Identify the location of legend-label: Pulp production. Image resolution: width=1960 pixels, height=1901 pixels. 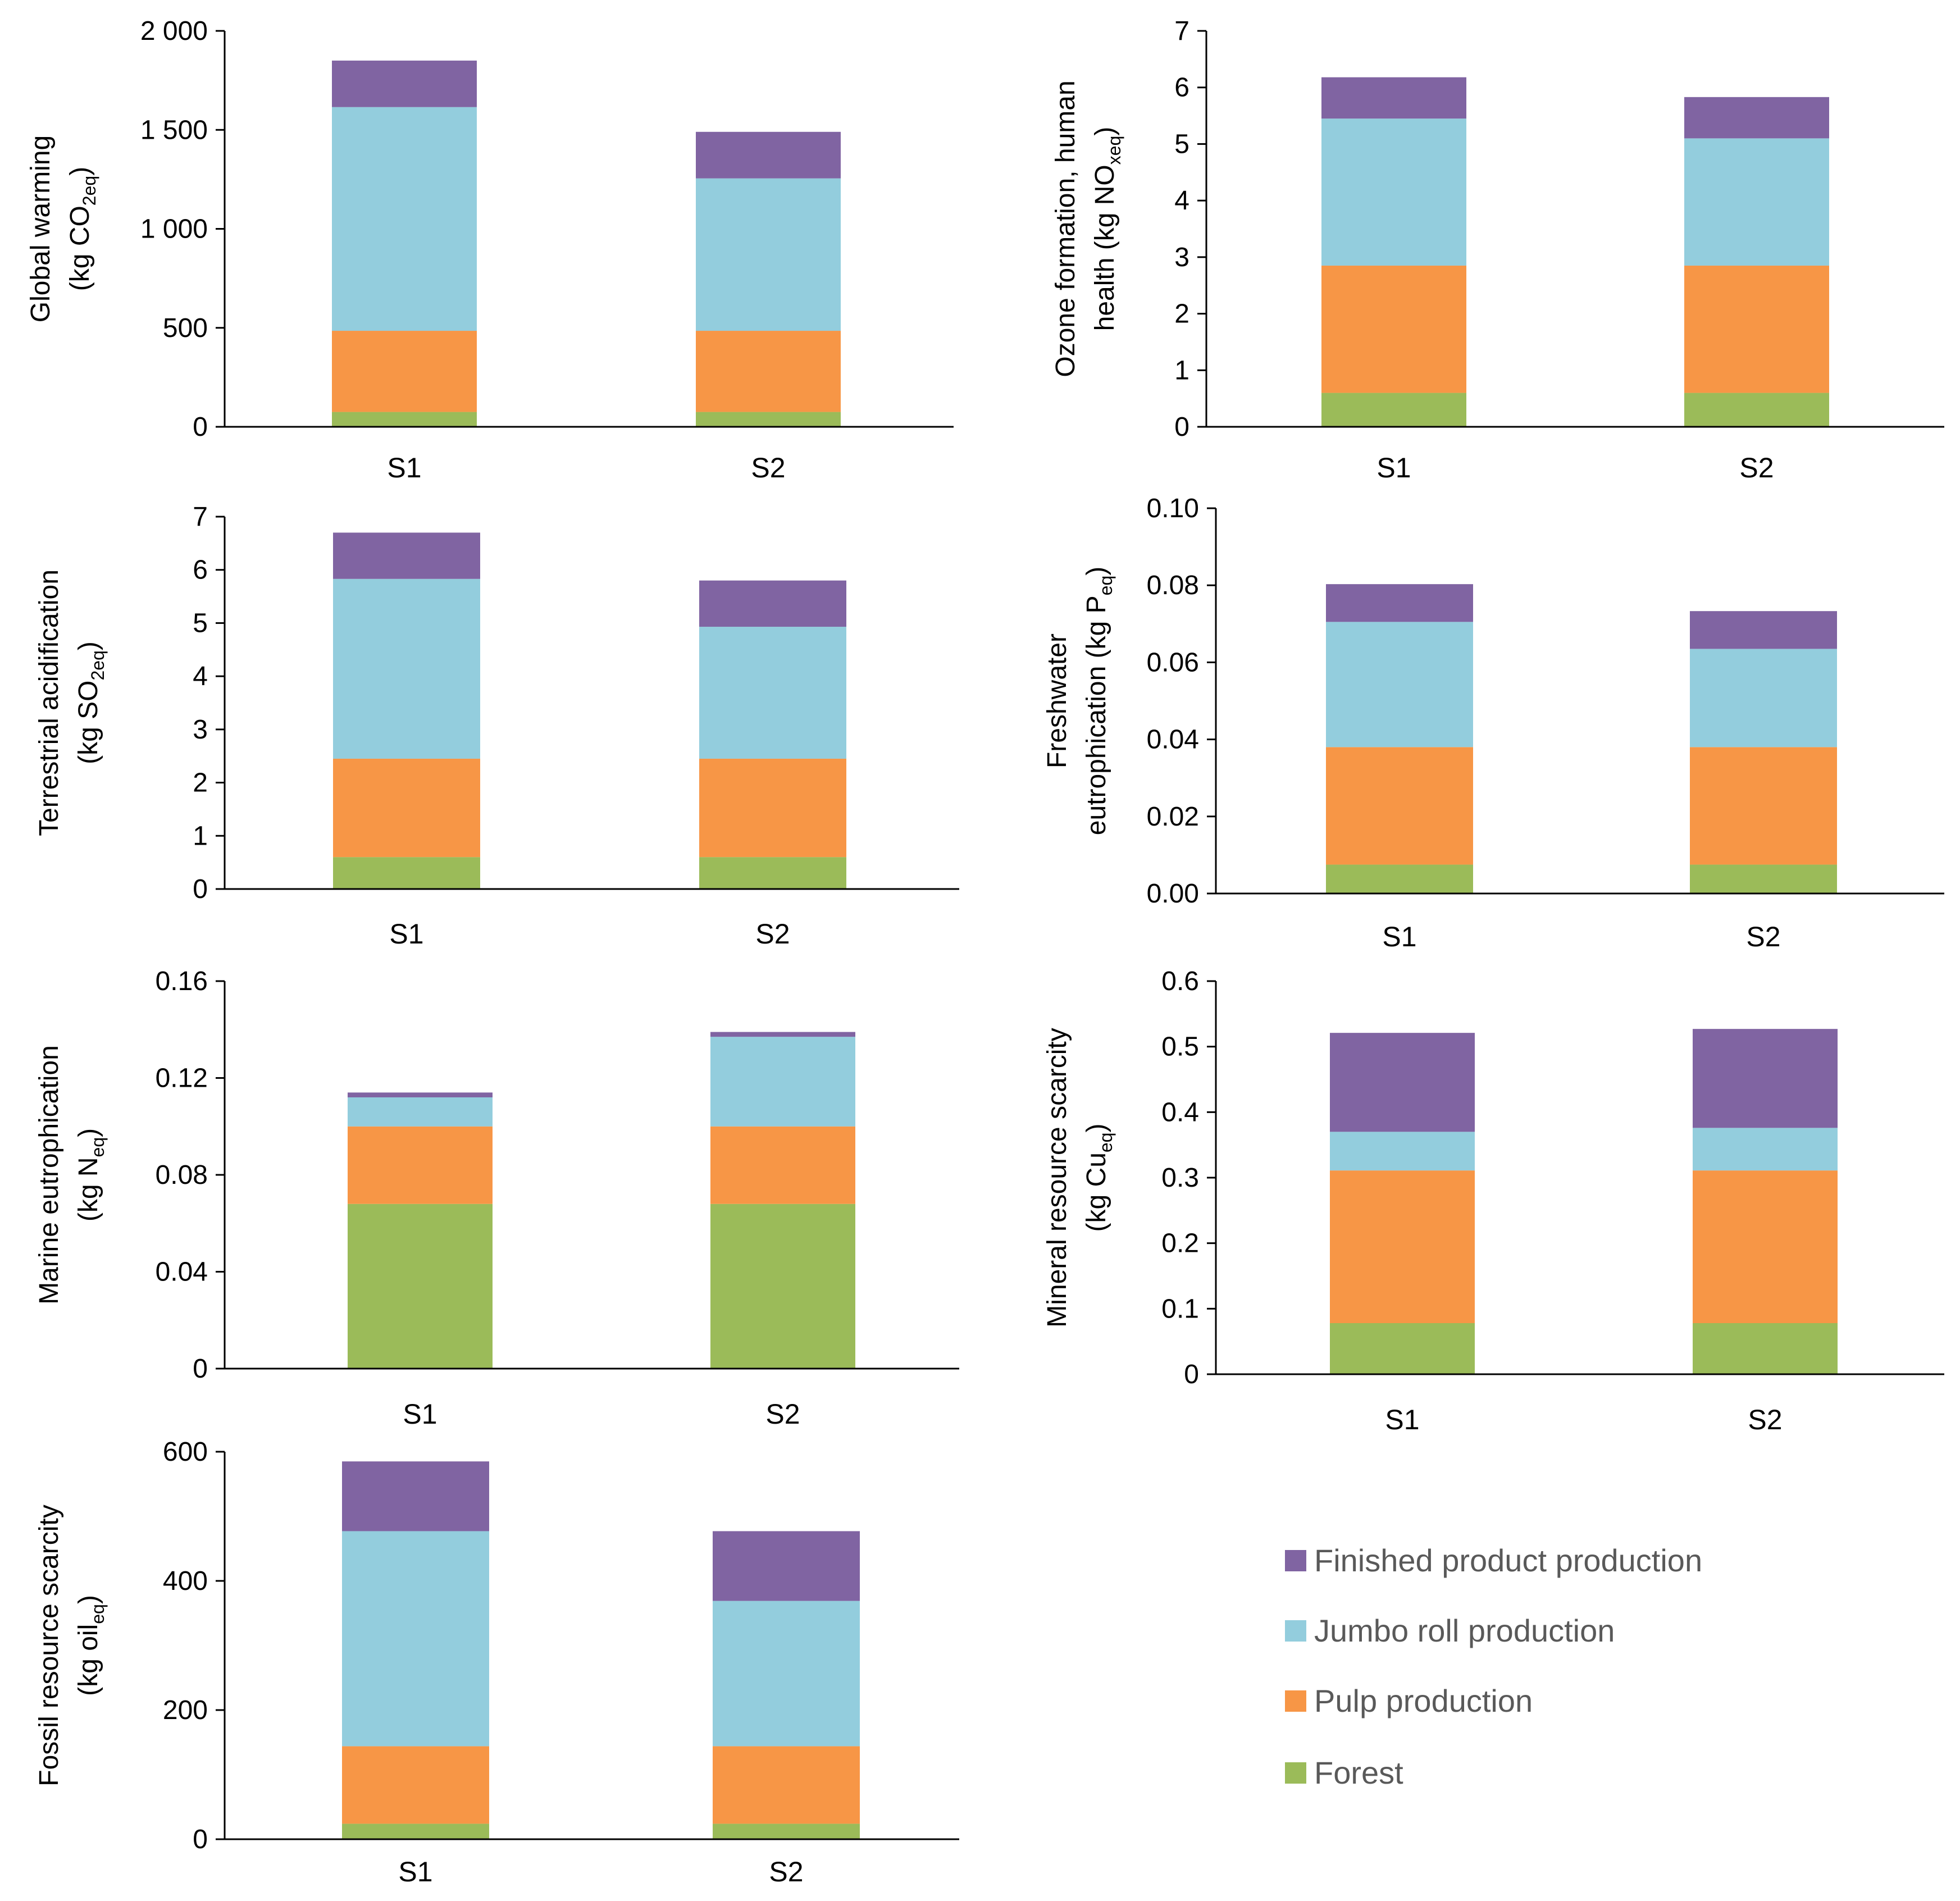
(1423, 1700).